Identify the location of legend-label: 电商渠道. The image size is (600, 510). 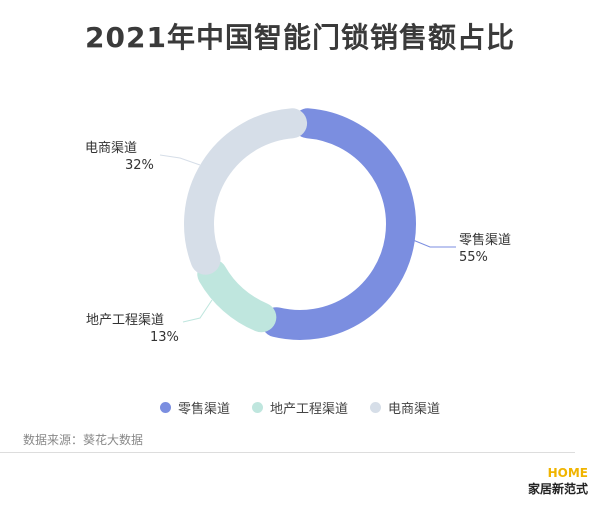
(414, 409).